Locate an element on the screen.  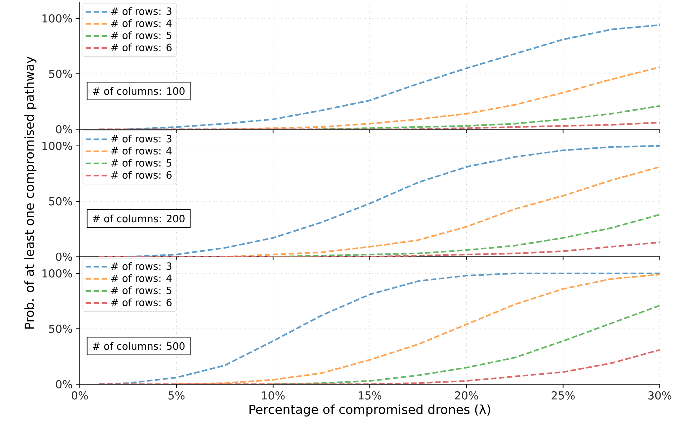
y-axis-title: Prob. of at least one compromised pathway is located at coordinates (30, 192).